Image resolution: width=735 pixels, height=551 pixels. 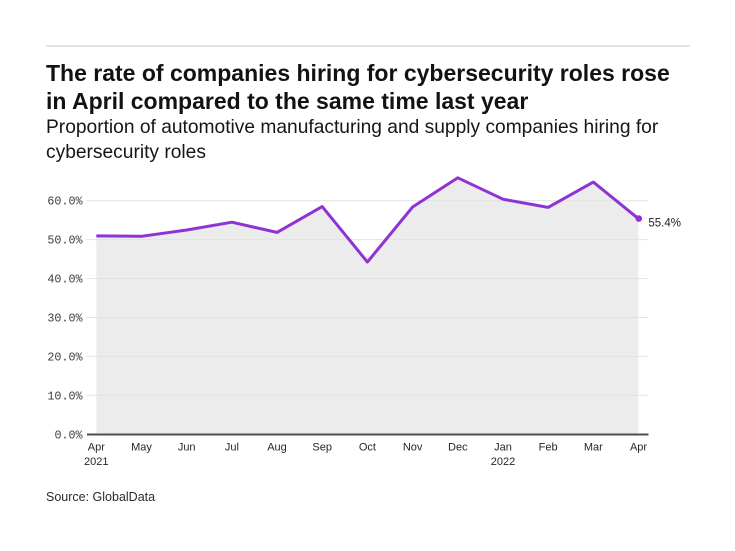 What do you see at coordinates (413, 447) in the screenshot?
I see `svg-text: Nov` at bounding box center [413, 447].